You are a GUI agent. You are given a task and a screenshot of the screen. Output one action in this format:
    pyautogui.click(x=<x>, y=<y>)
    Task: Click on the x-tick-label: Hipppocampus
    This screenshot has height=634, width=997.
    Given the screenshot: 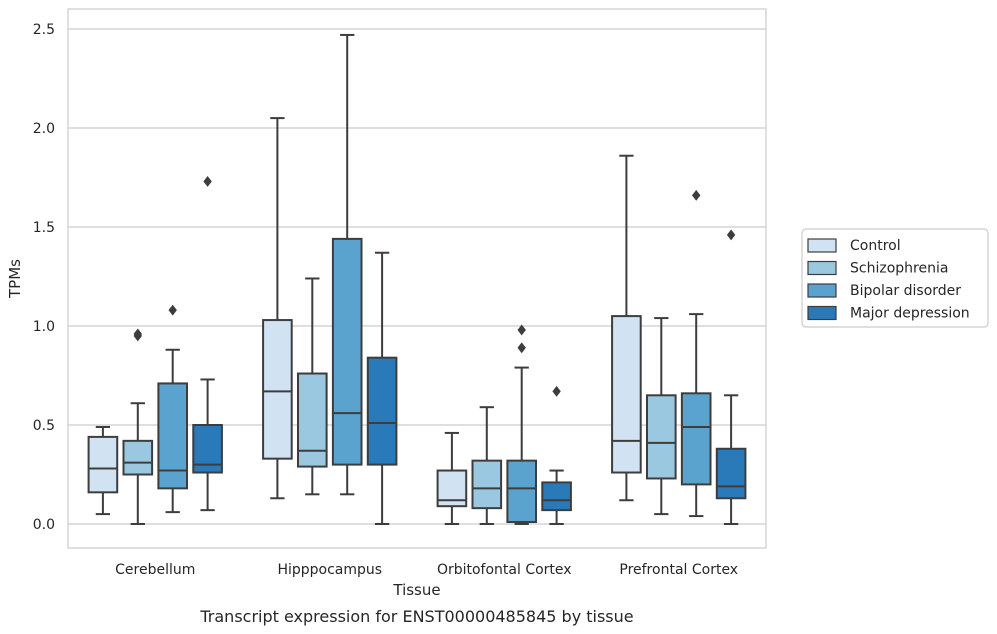 What is the action you would take?
    pyautogui.click(x=329, y=570)
    